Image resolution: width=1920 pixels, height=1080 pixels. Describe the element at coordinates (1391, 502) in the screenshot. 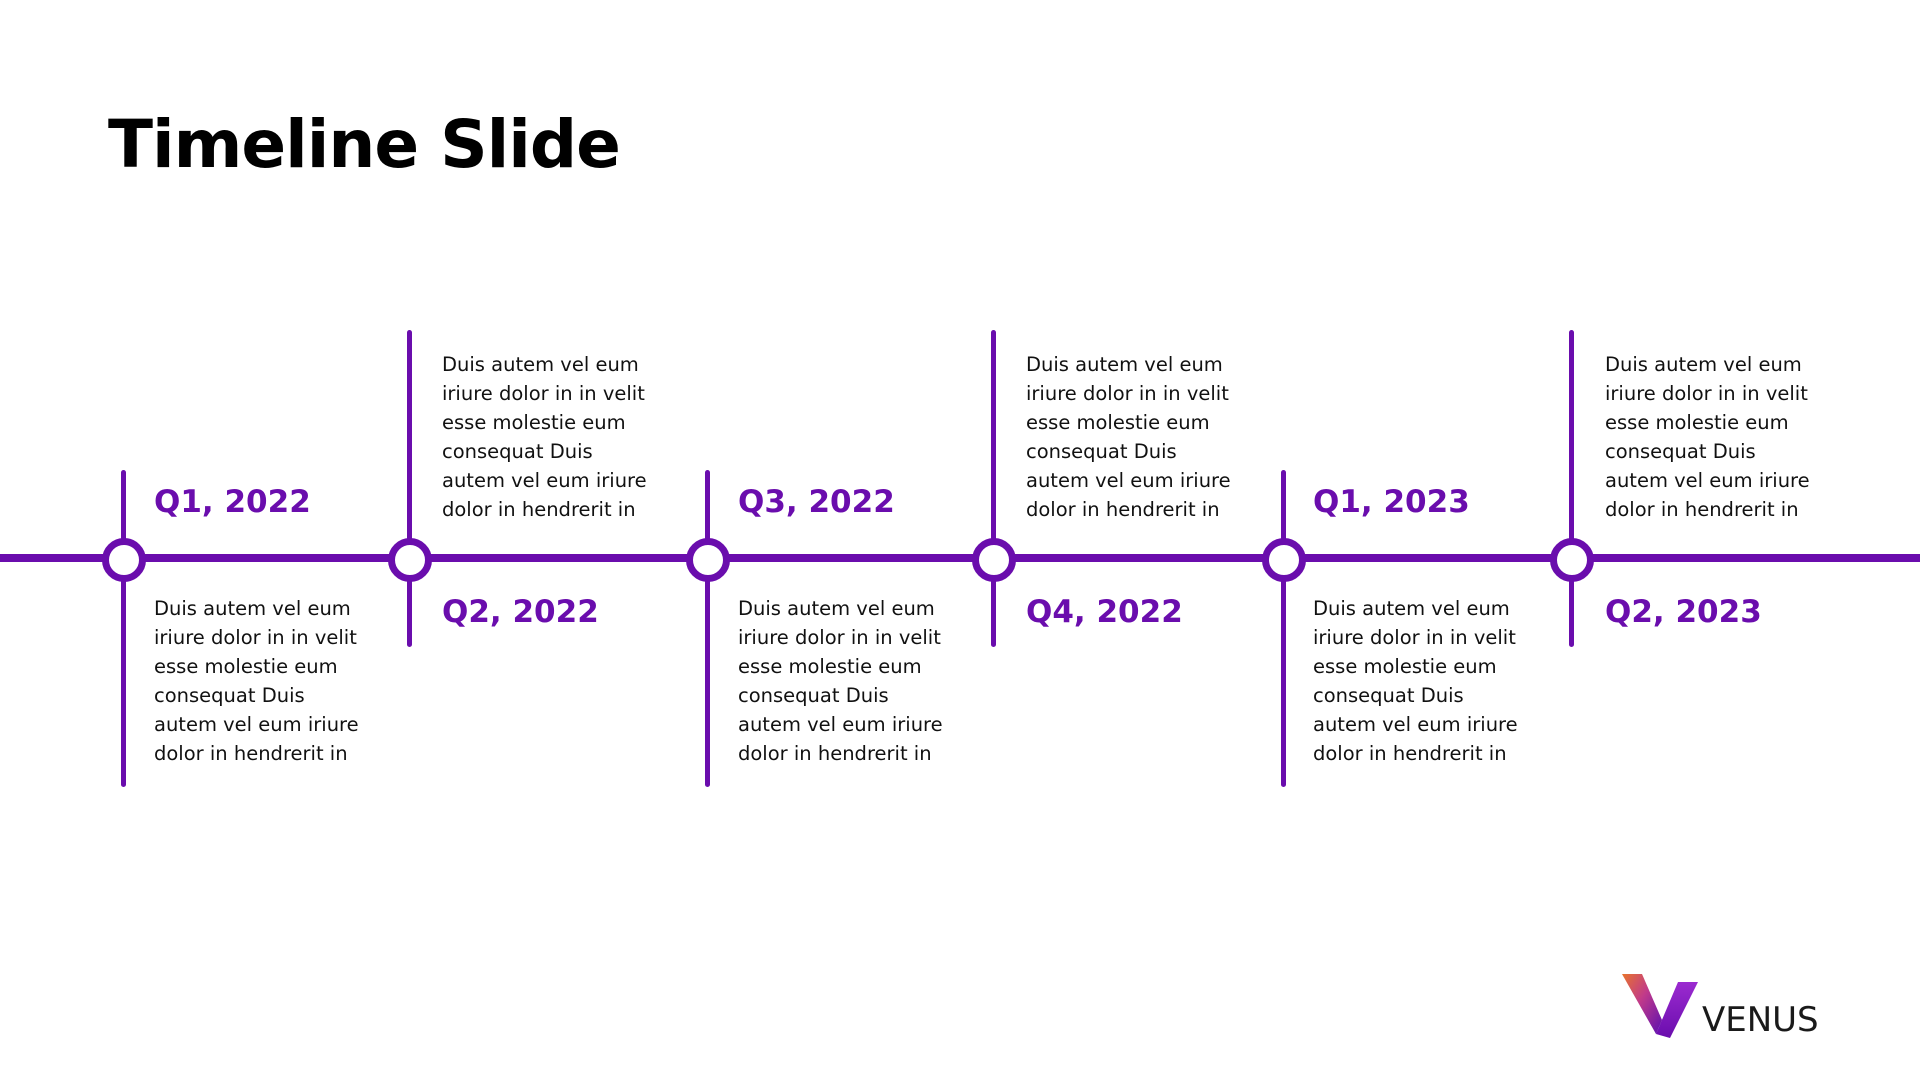

I see `milestone-label: Q1, 2023` at that location.